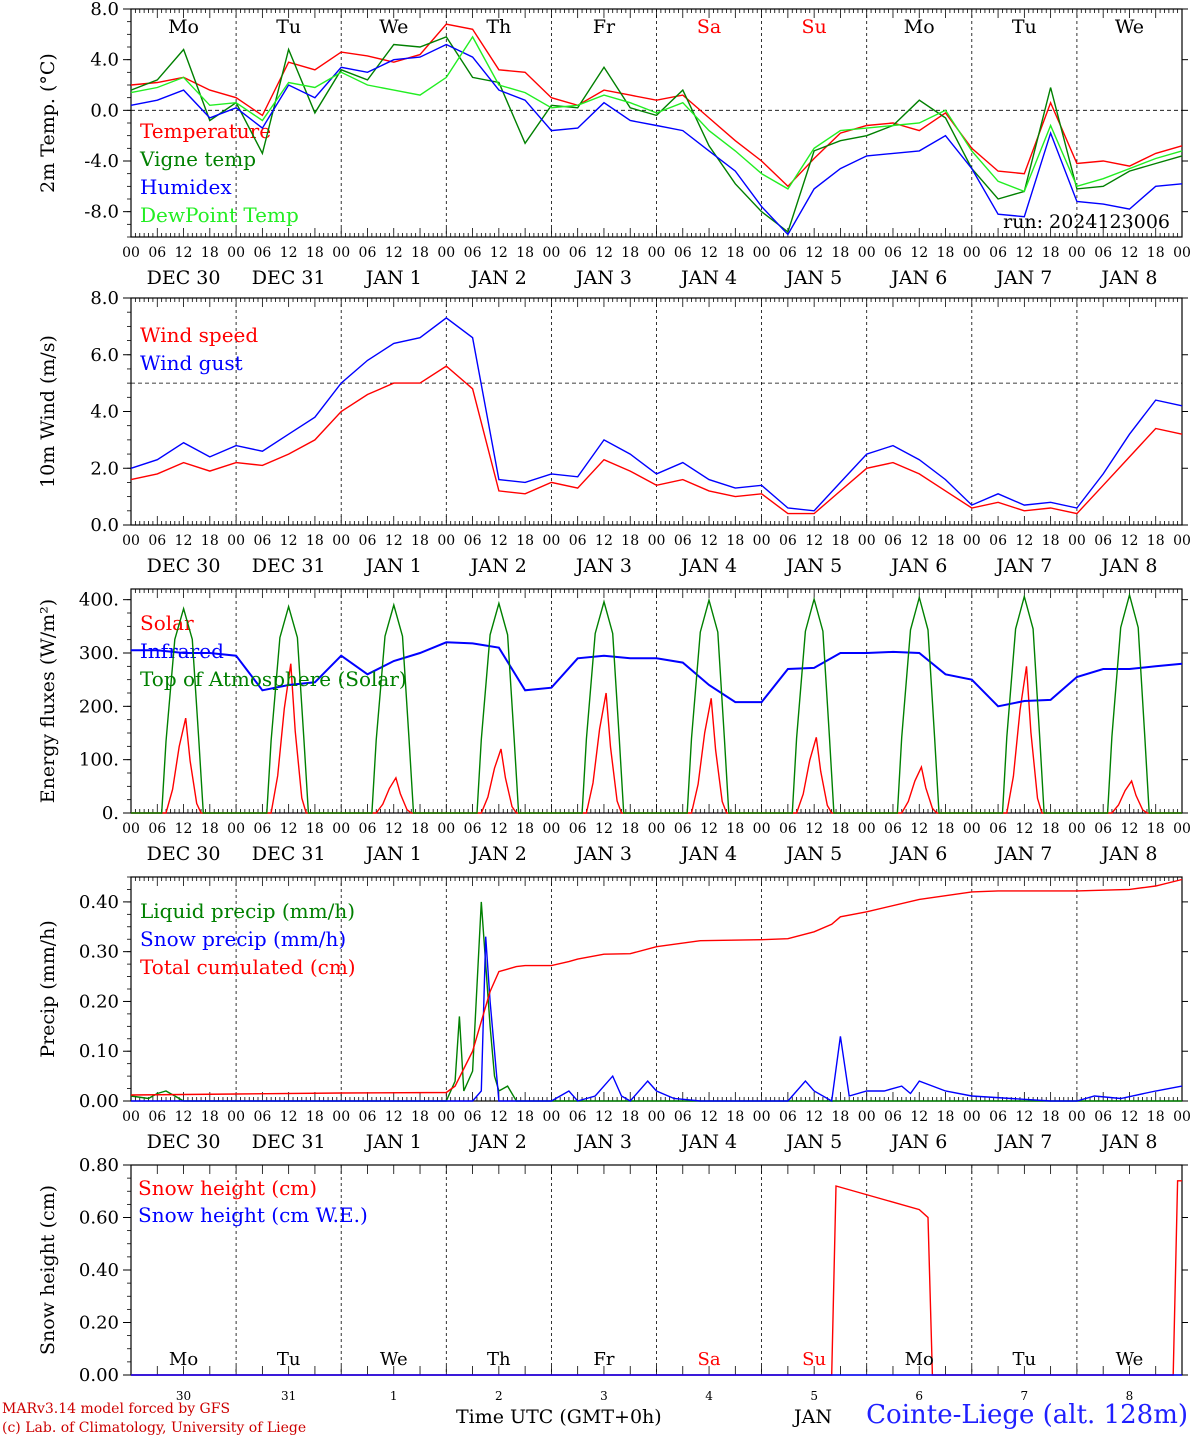 The width and height of the screenshot is (1194, 1440). I want to click on weekday-label: Mo, so click(183, 1359).